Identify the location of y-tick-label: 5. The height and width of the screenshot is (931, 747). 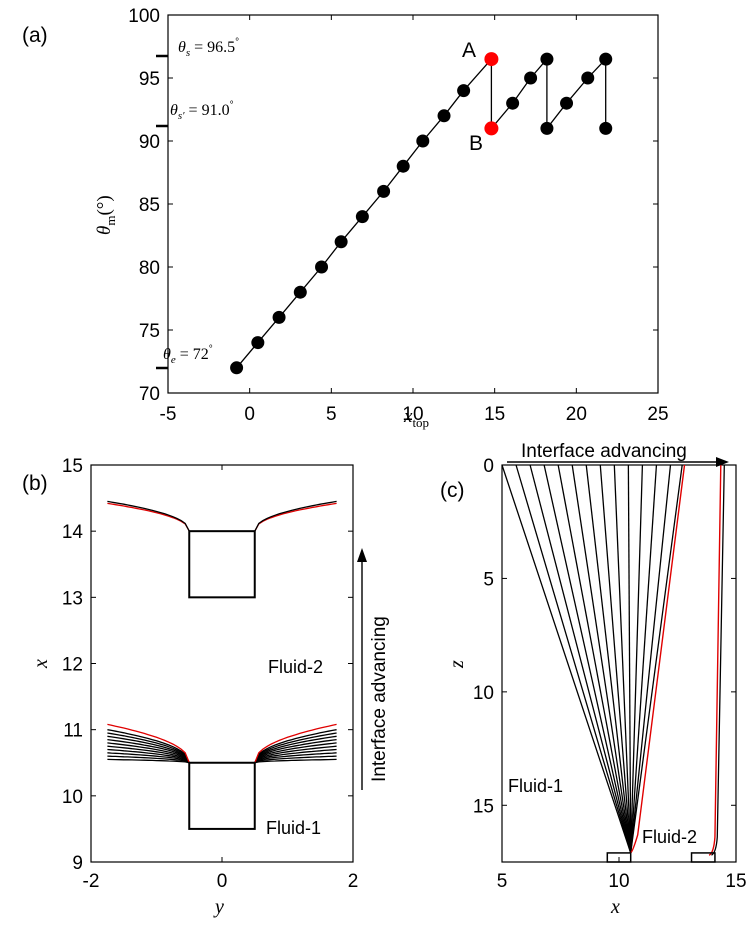
(488, 579).